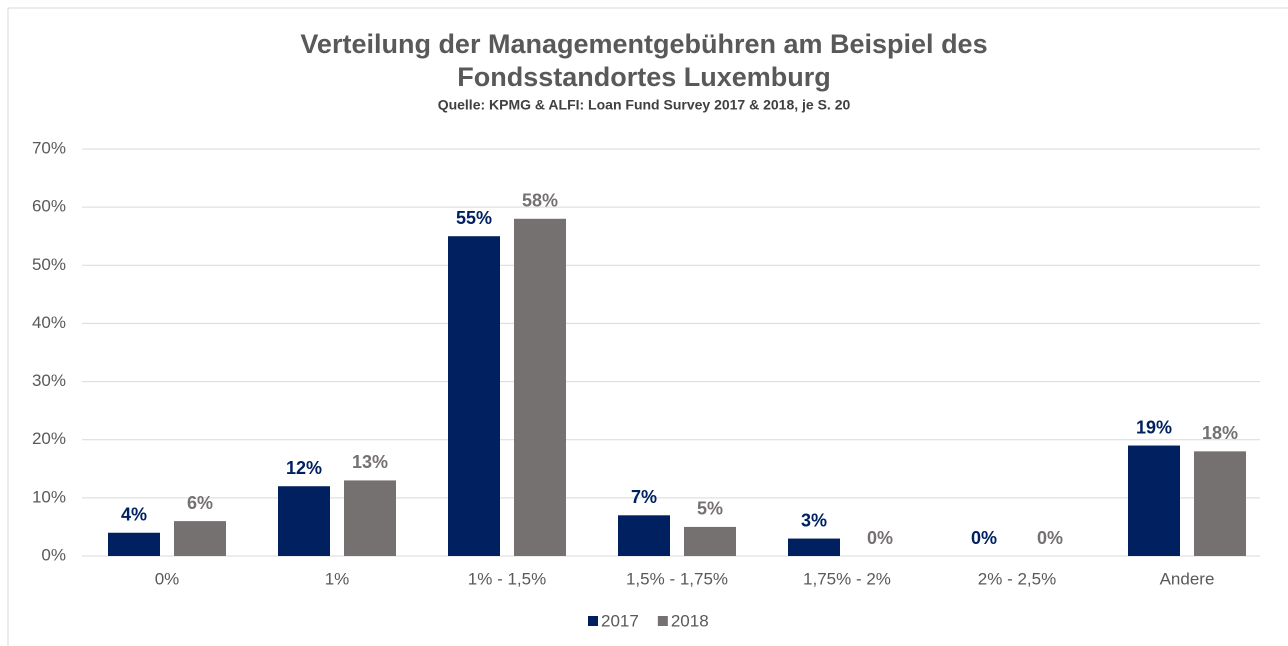 The width and height of the screenshot is (1288, 646). I want to click on legend-label: 2018, so click(690, 620).